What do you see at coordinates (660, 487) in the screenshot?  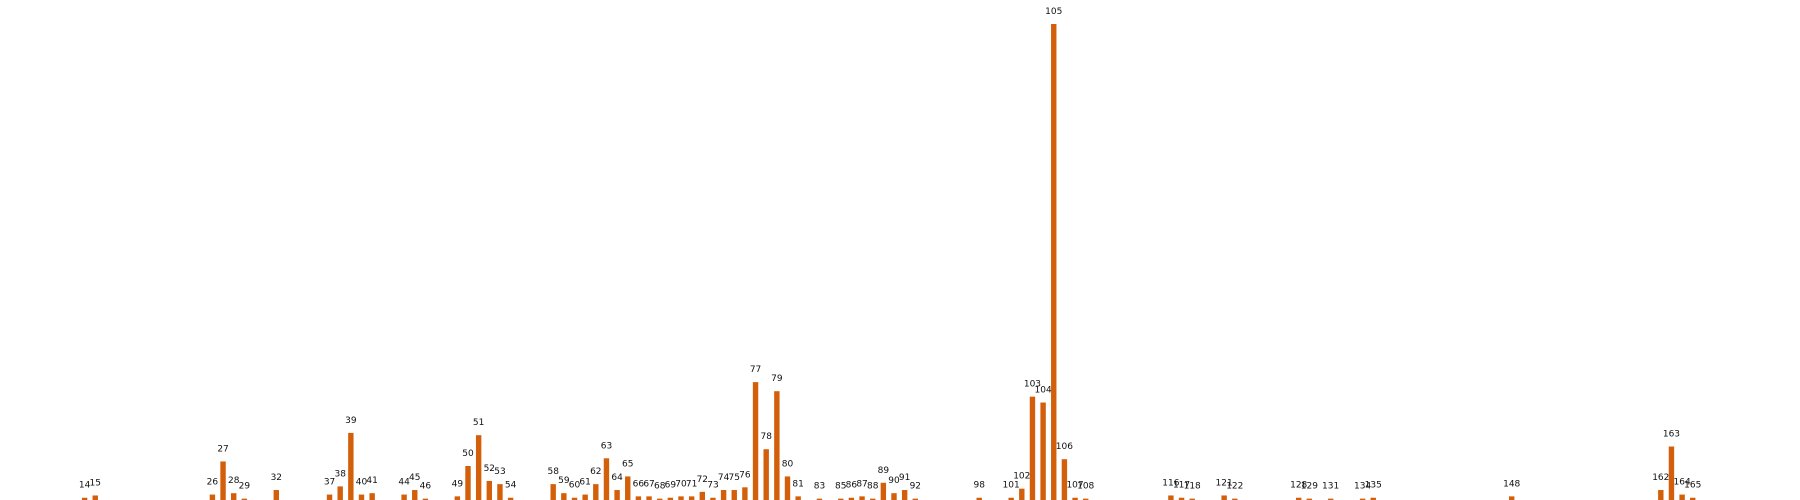 I see `bar-label-68: 68` at bounding box center [660, 487].